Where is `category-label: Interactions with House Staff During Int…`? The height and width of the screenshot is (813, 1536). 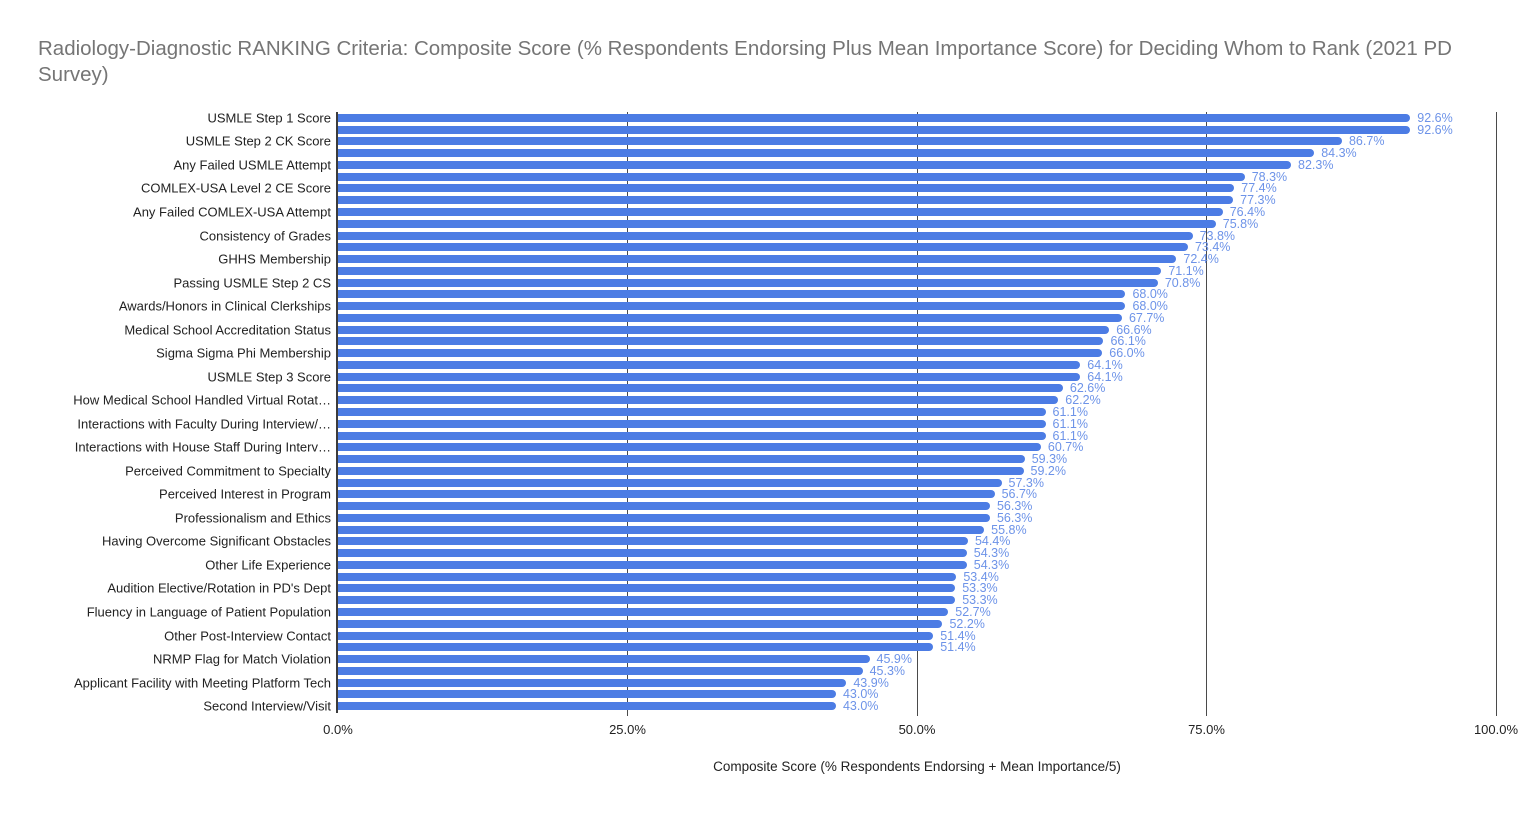
category-label: Interactions with House Staff During Int… is located at coordinates (202, 447).